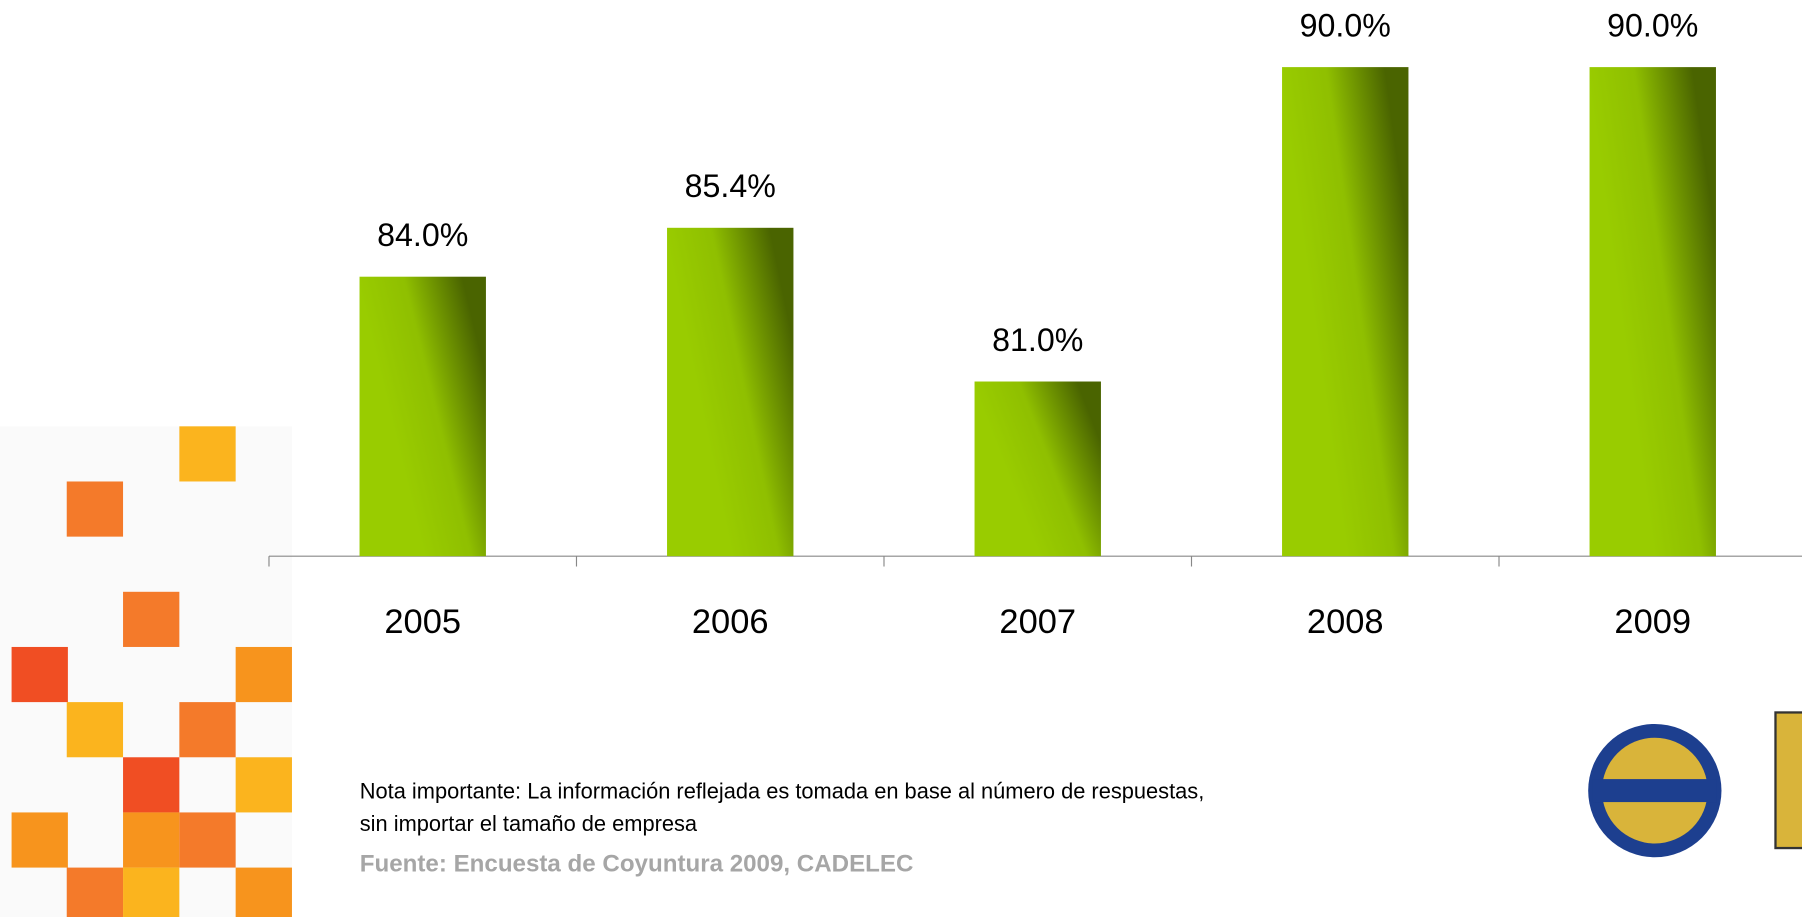 This screenshot has width=1802, height=917. What do you see at coordinates (1037, 340) in the screenshot?
I see `value-label: 81.0%` at bounding box center [1037, 340].